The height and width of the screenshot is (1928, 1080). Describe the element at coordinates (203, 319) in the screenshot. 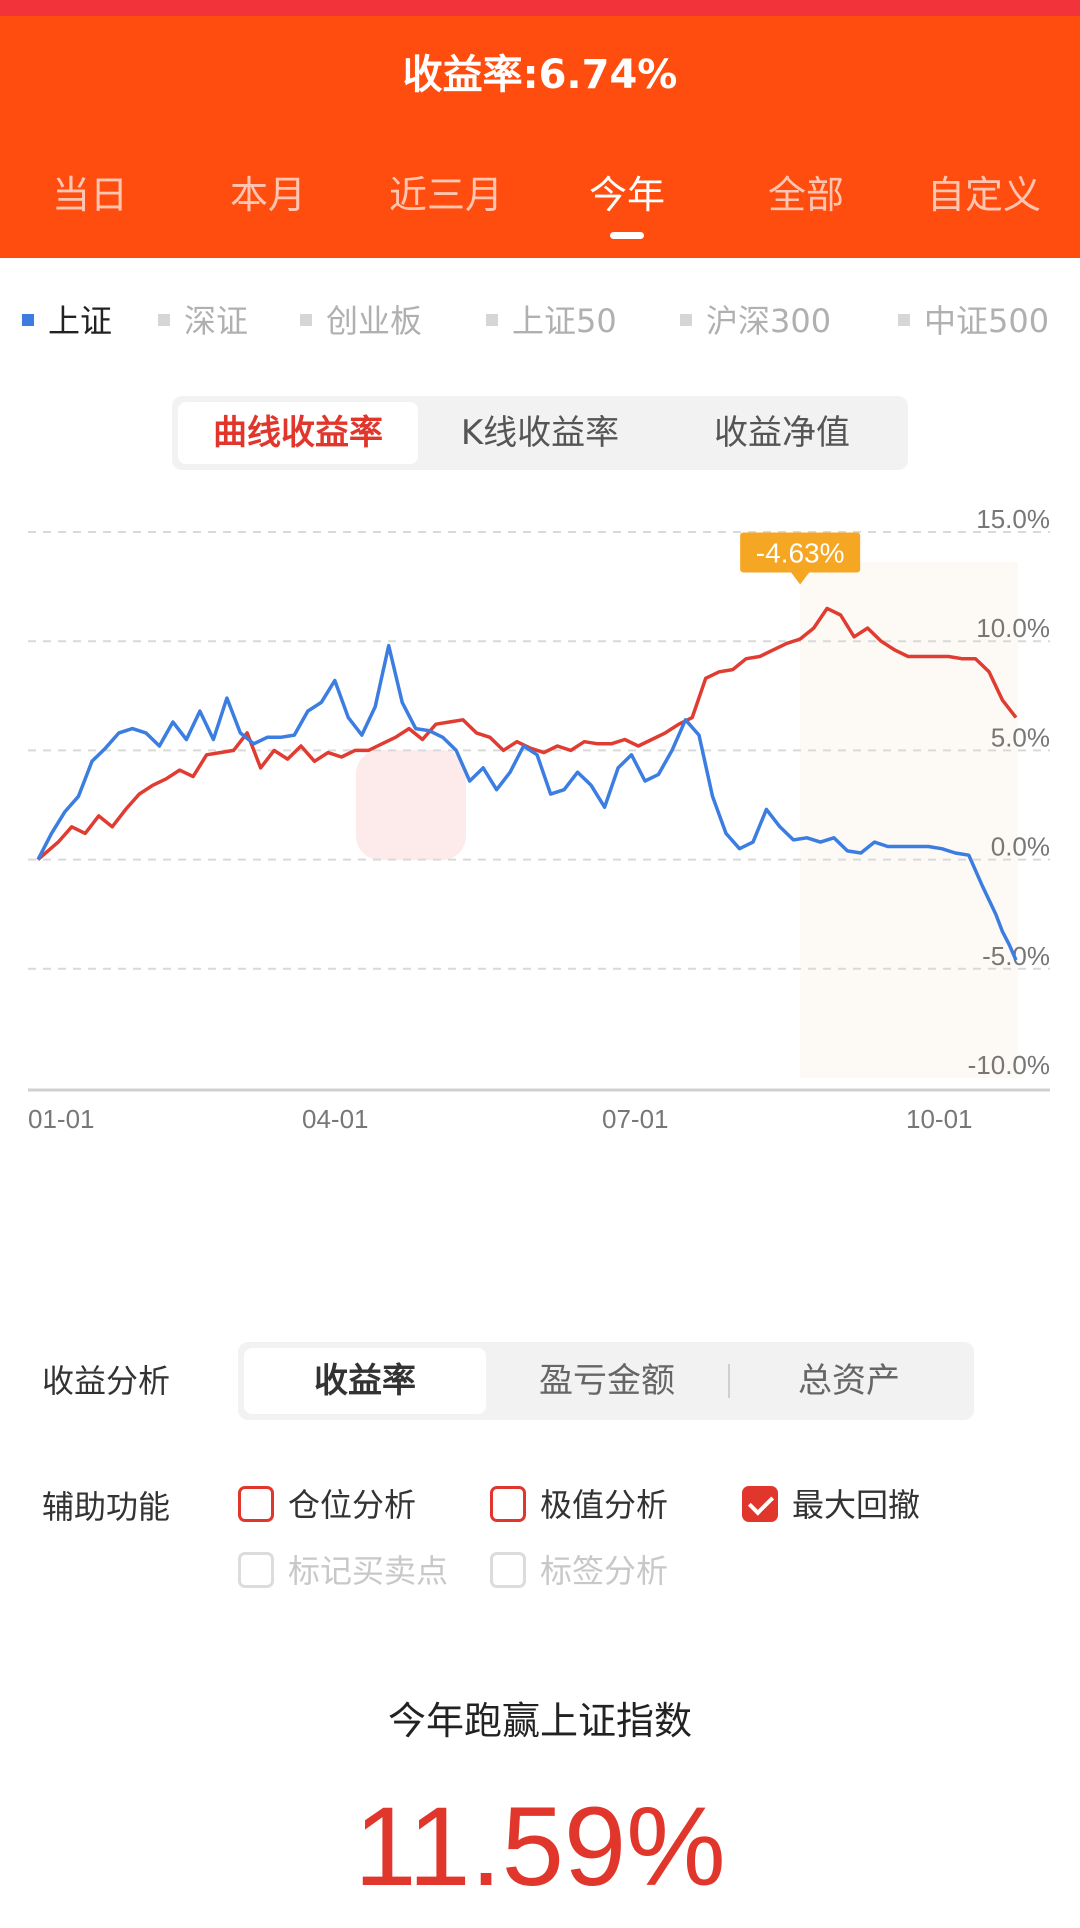

I see `index-shenzhen: 深证` at that location.